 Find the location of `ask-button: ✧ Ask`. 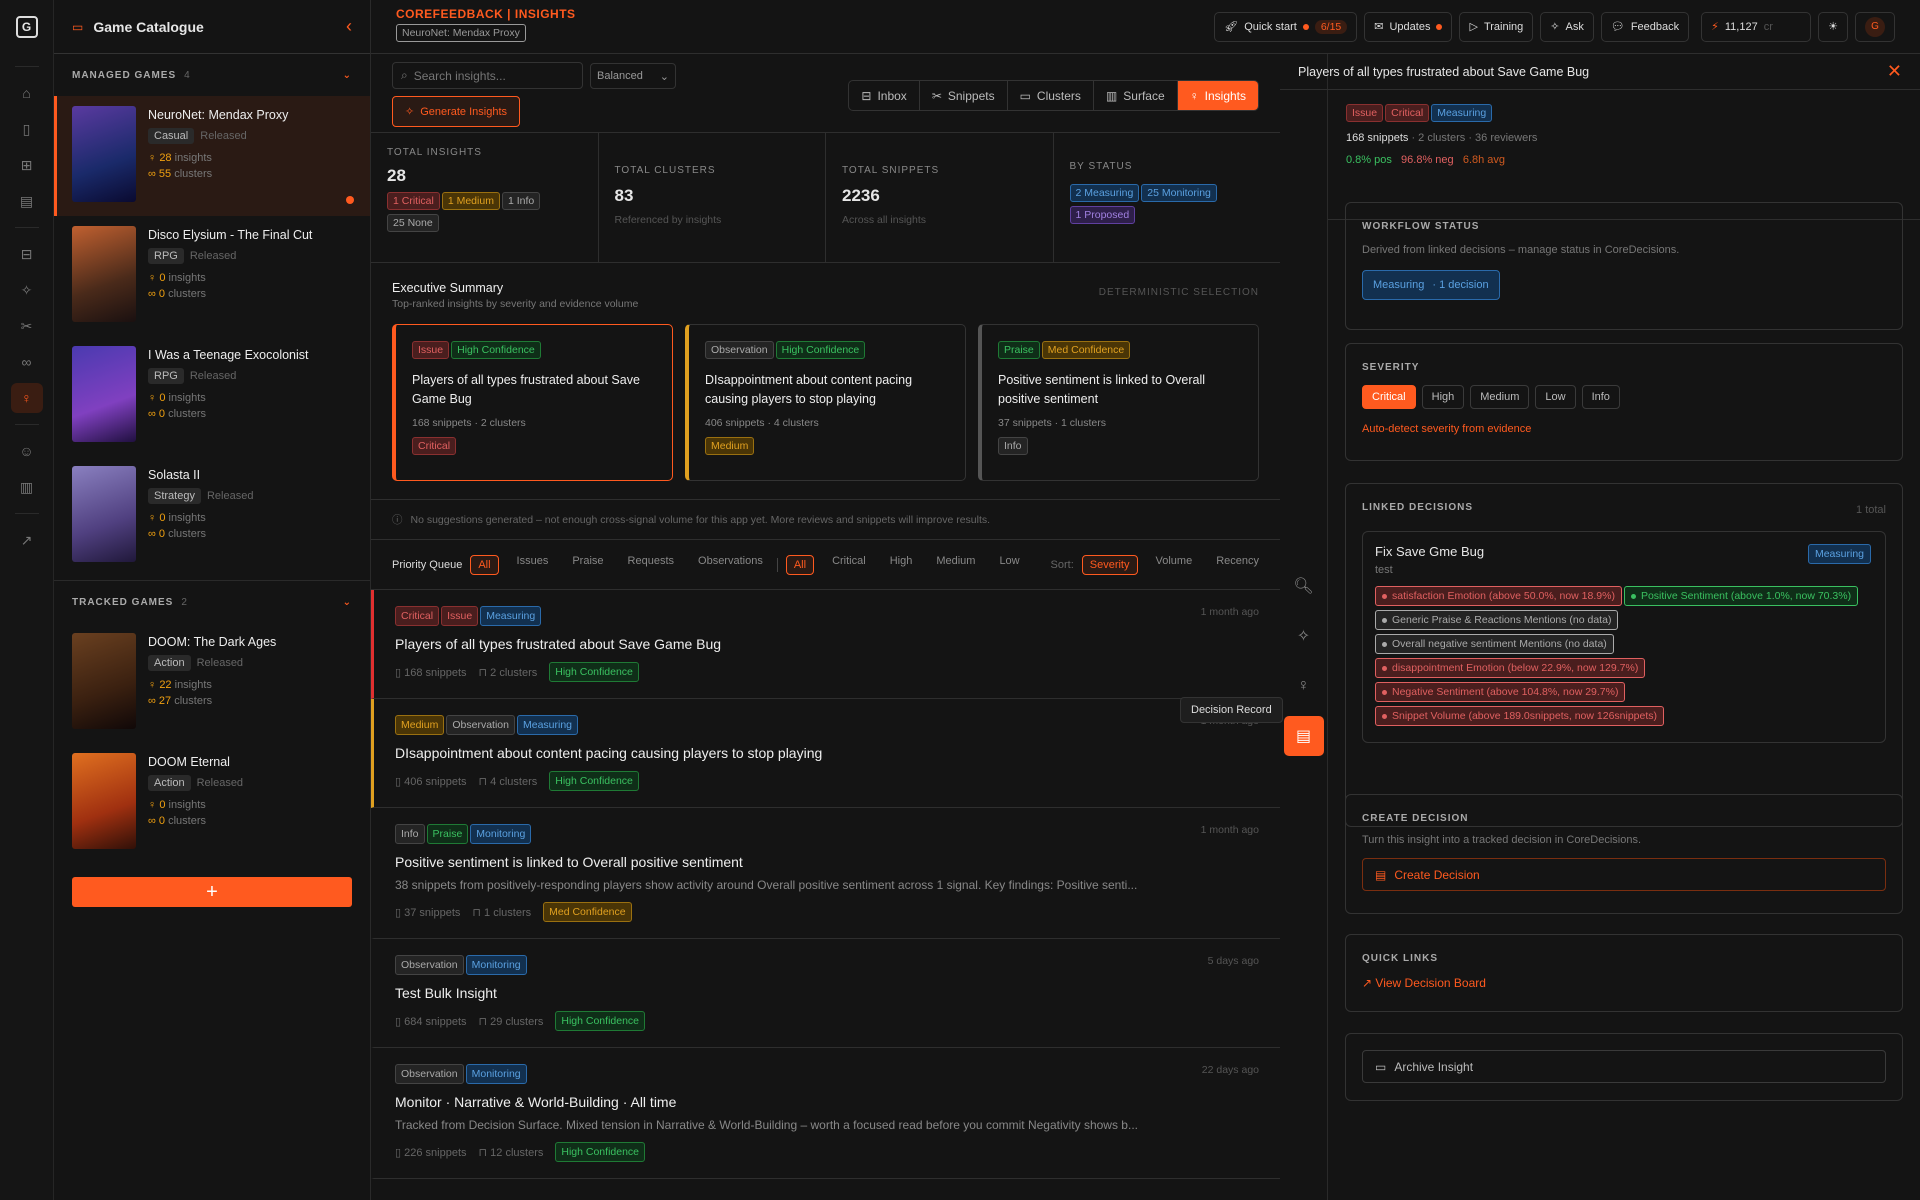

ask-button: ✧ Ask is located at coordinates (1567, 26).